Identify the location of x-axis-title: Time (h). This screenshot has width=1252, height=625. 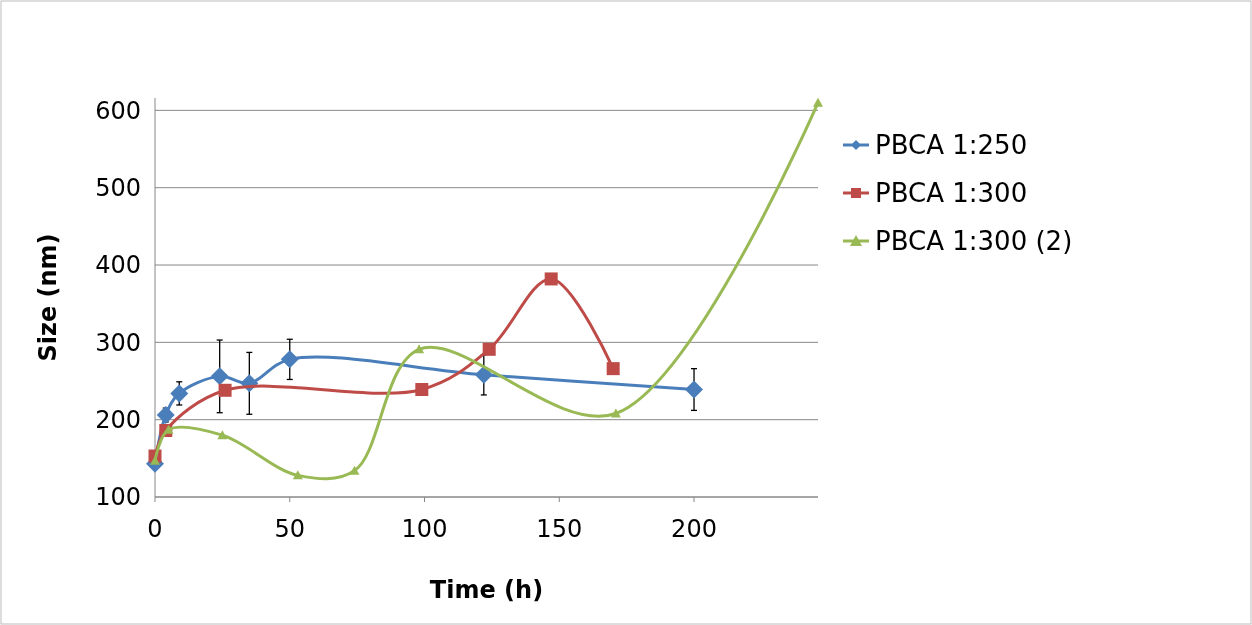
(486, 590).